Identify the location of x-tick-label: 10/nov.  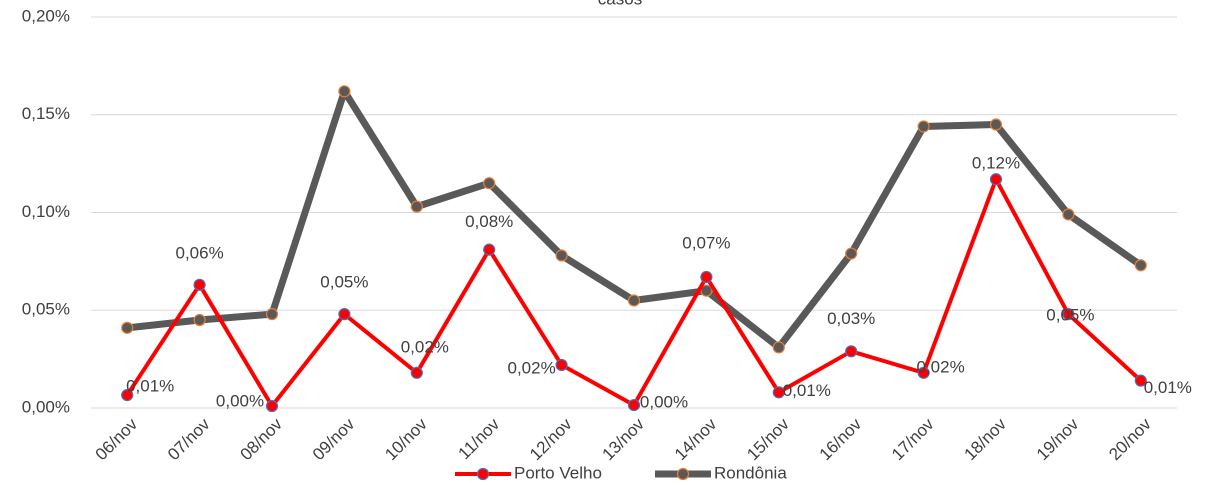
(406, 439).